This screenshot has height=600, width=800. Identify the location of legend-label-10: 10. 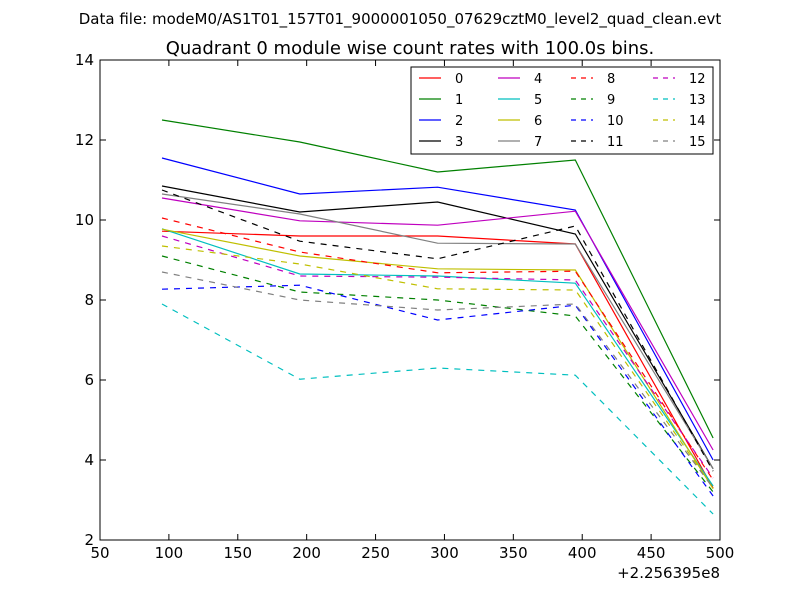
(615, 121).